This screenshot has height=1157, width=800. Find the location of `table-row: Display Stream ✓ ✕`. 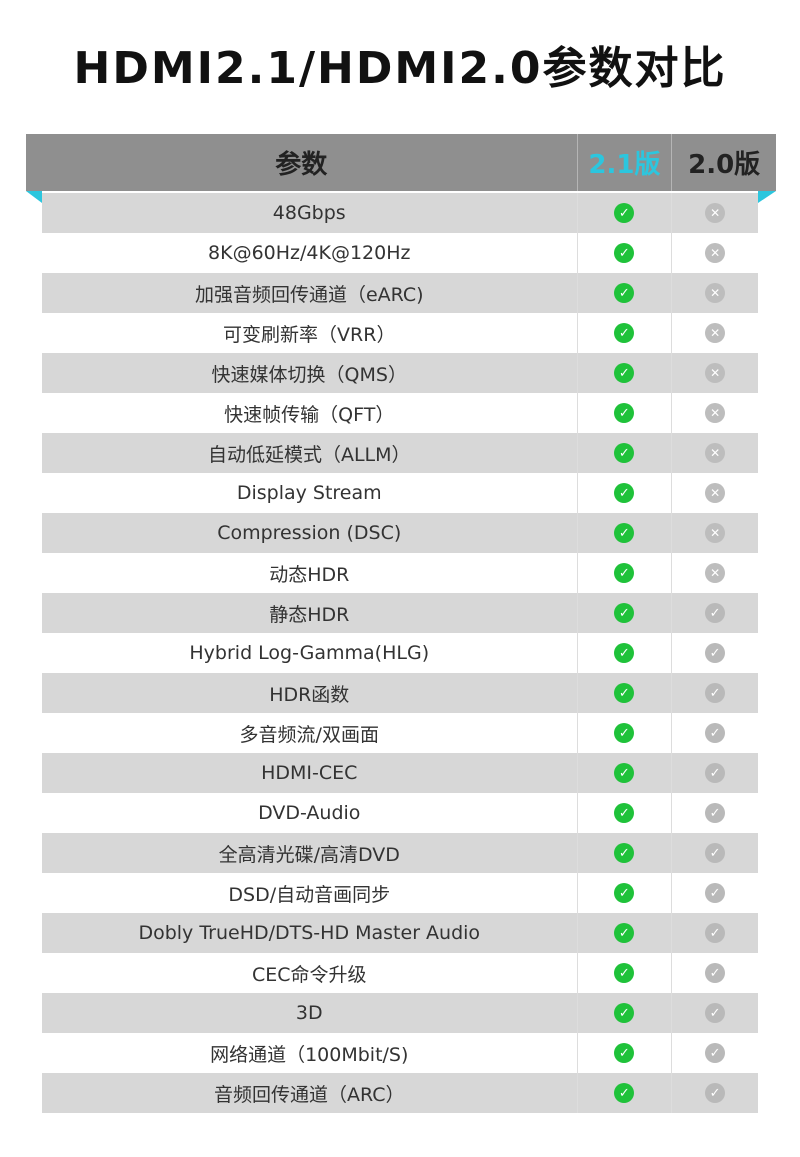

table-row: Display Stream ✓ ✕ is located at coordinates (400, 493).